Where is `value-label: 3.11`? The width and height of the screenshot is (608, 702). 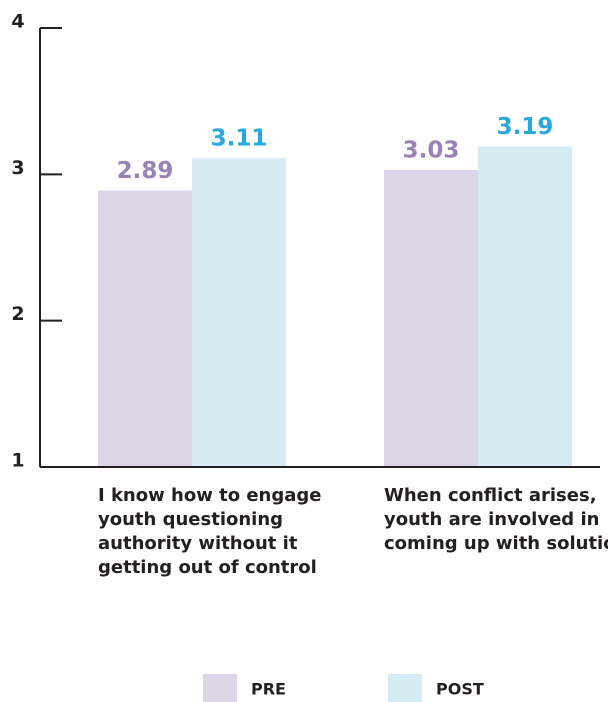
value-label: 3.11 is located at coordinates (239, 139).